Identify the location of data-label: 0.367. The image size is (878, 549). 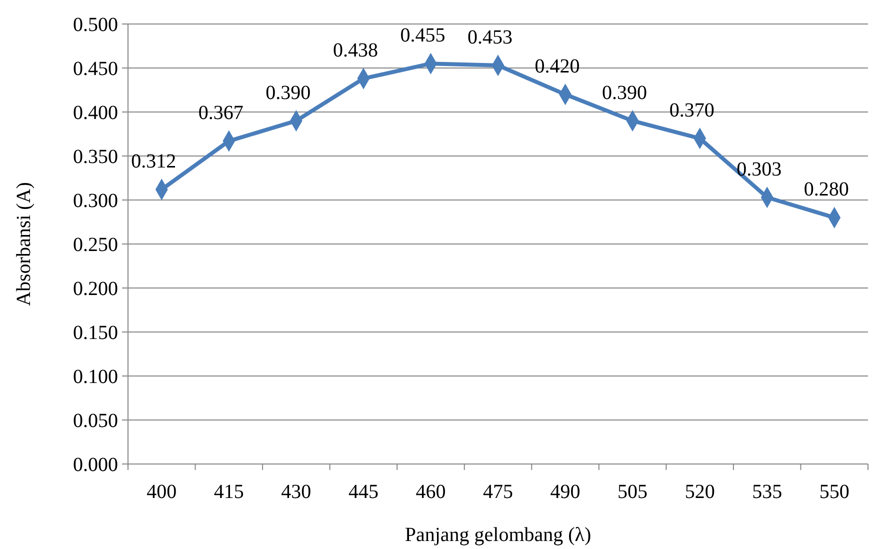
(221, 113).